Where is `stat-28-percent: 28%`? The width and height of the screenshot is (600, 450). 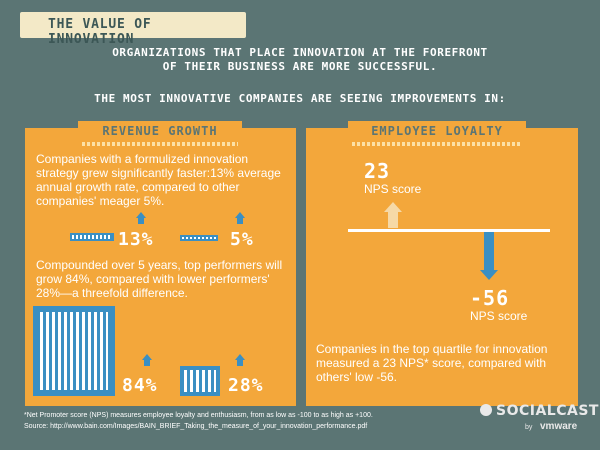 stat-28-percent: 28% is located at coordinates (246, 385).